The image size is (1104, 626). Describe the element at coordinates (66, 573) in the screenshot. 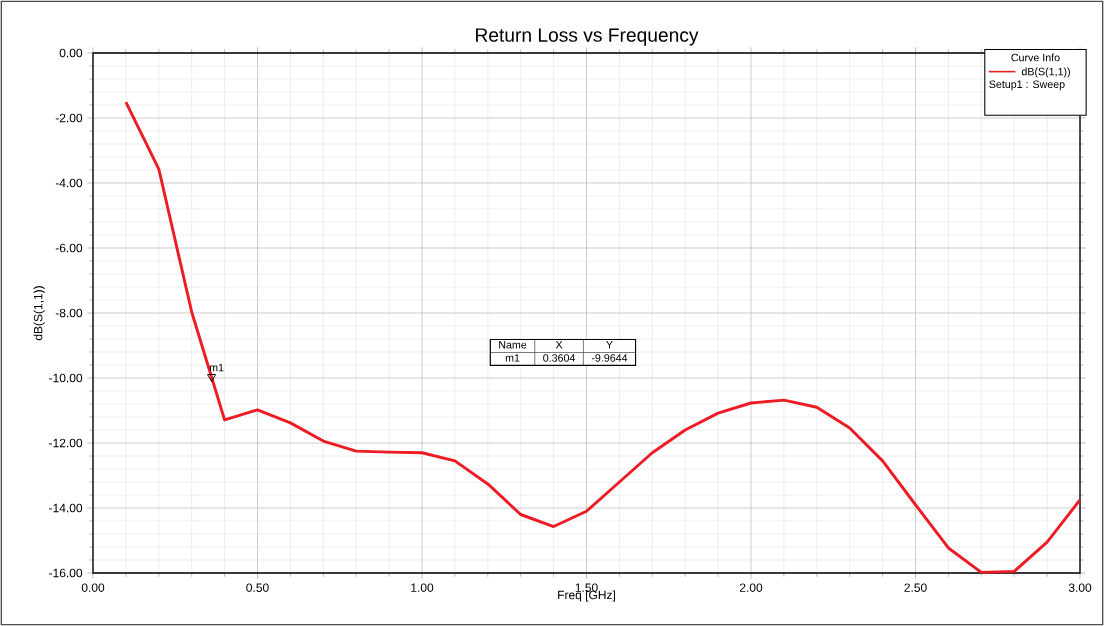

I see `y-tick-label: -16.00` at that location.